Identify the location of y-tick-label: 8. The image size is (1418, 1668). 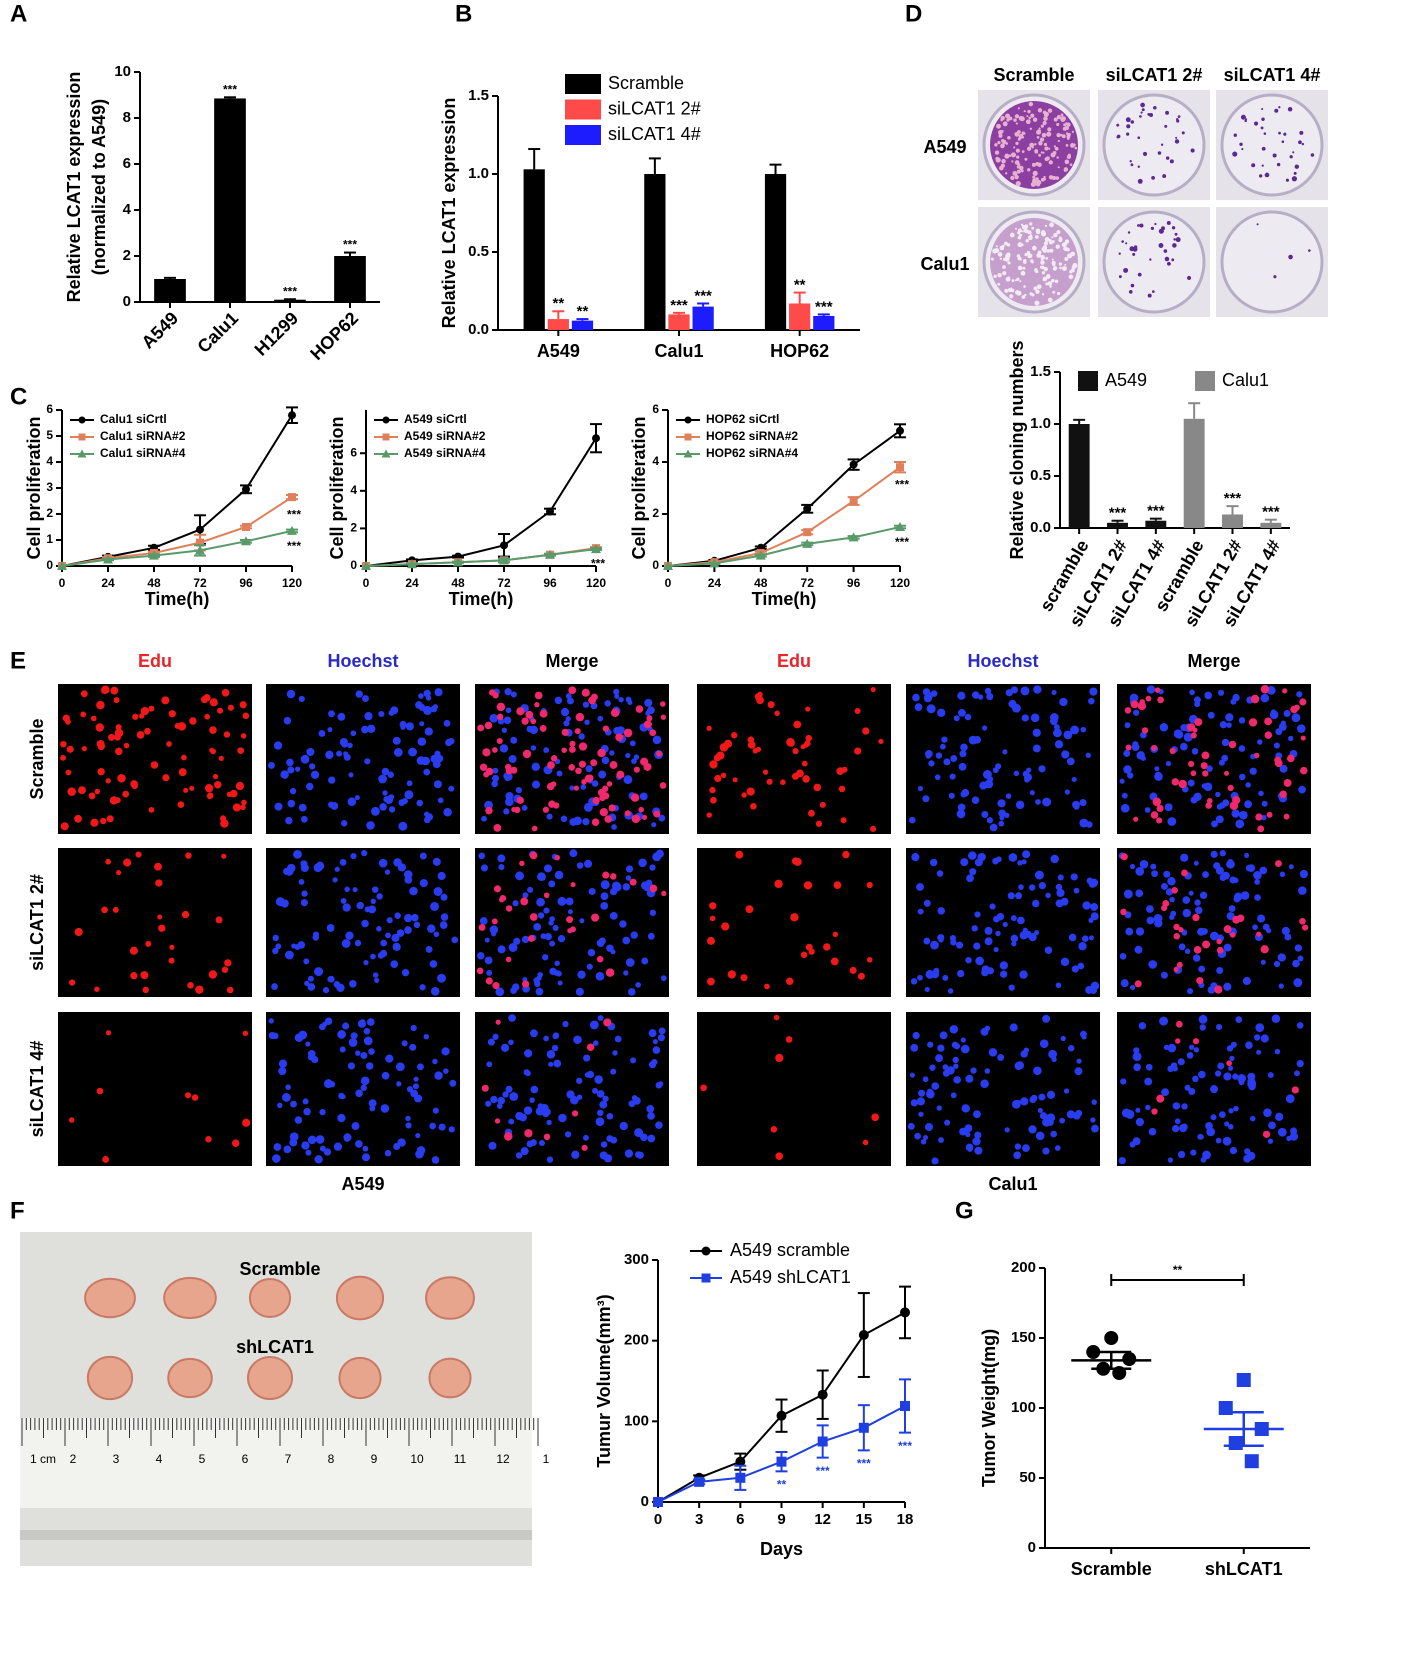
(127, 117).